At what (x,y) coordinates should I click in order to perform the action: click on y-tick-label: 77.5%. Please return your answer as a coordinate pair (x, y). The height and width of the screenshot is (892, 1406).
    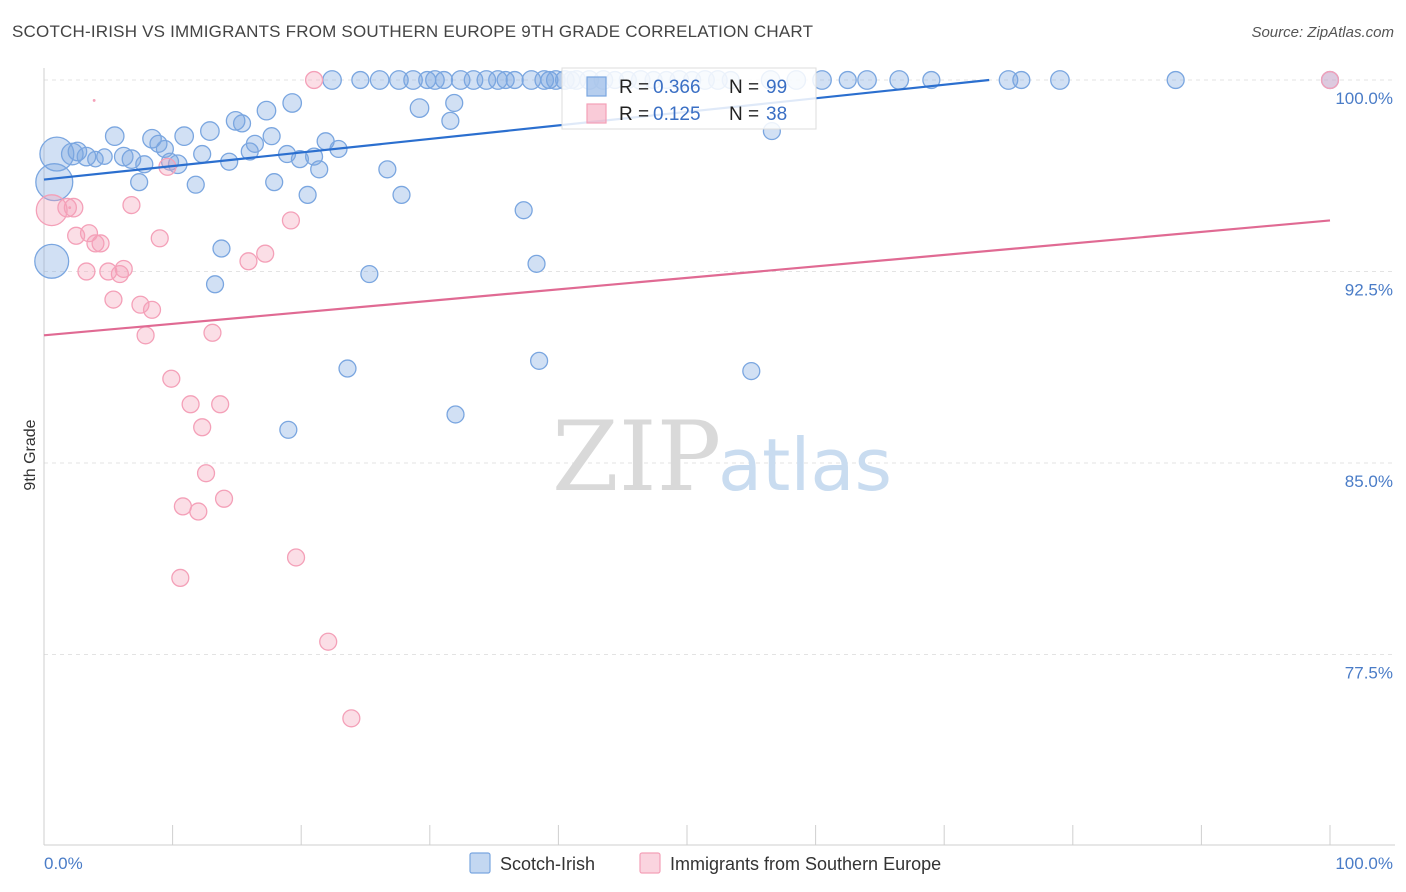
    Looking at the image, I should click on (1369, 673).